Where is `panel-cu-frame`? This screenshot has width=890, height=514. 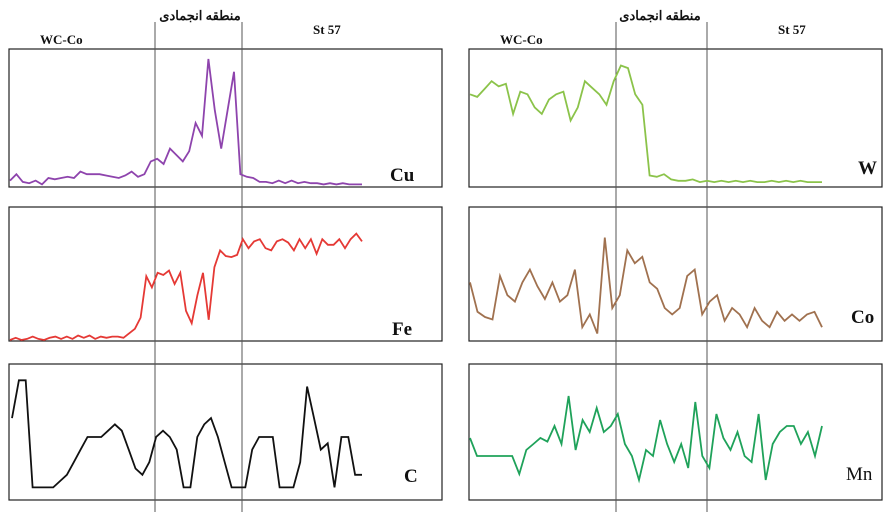
panel-cu-frame is located at coordinates (225, 118).